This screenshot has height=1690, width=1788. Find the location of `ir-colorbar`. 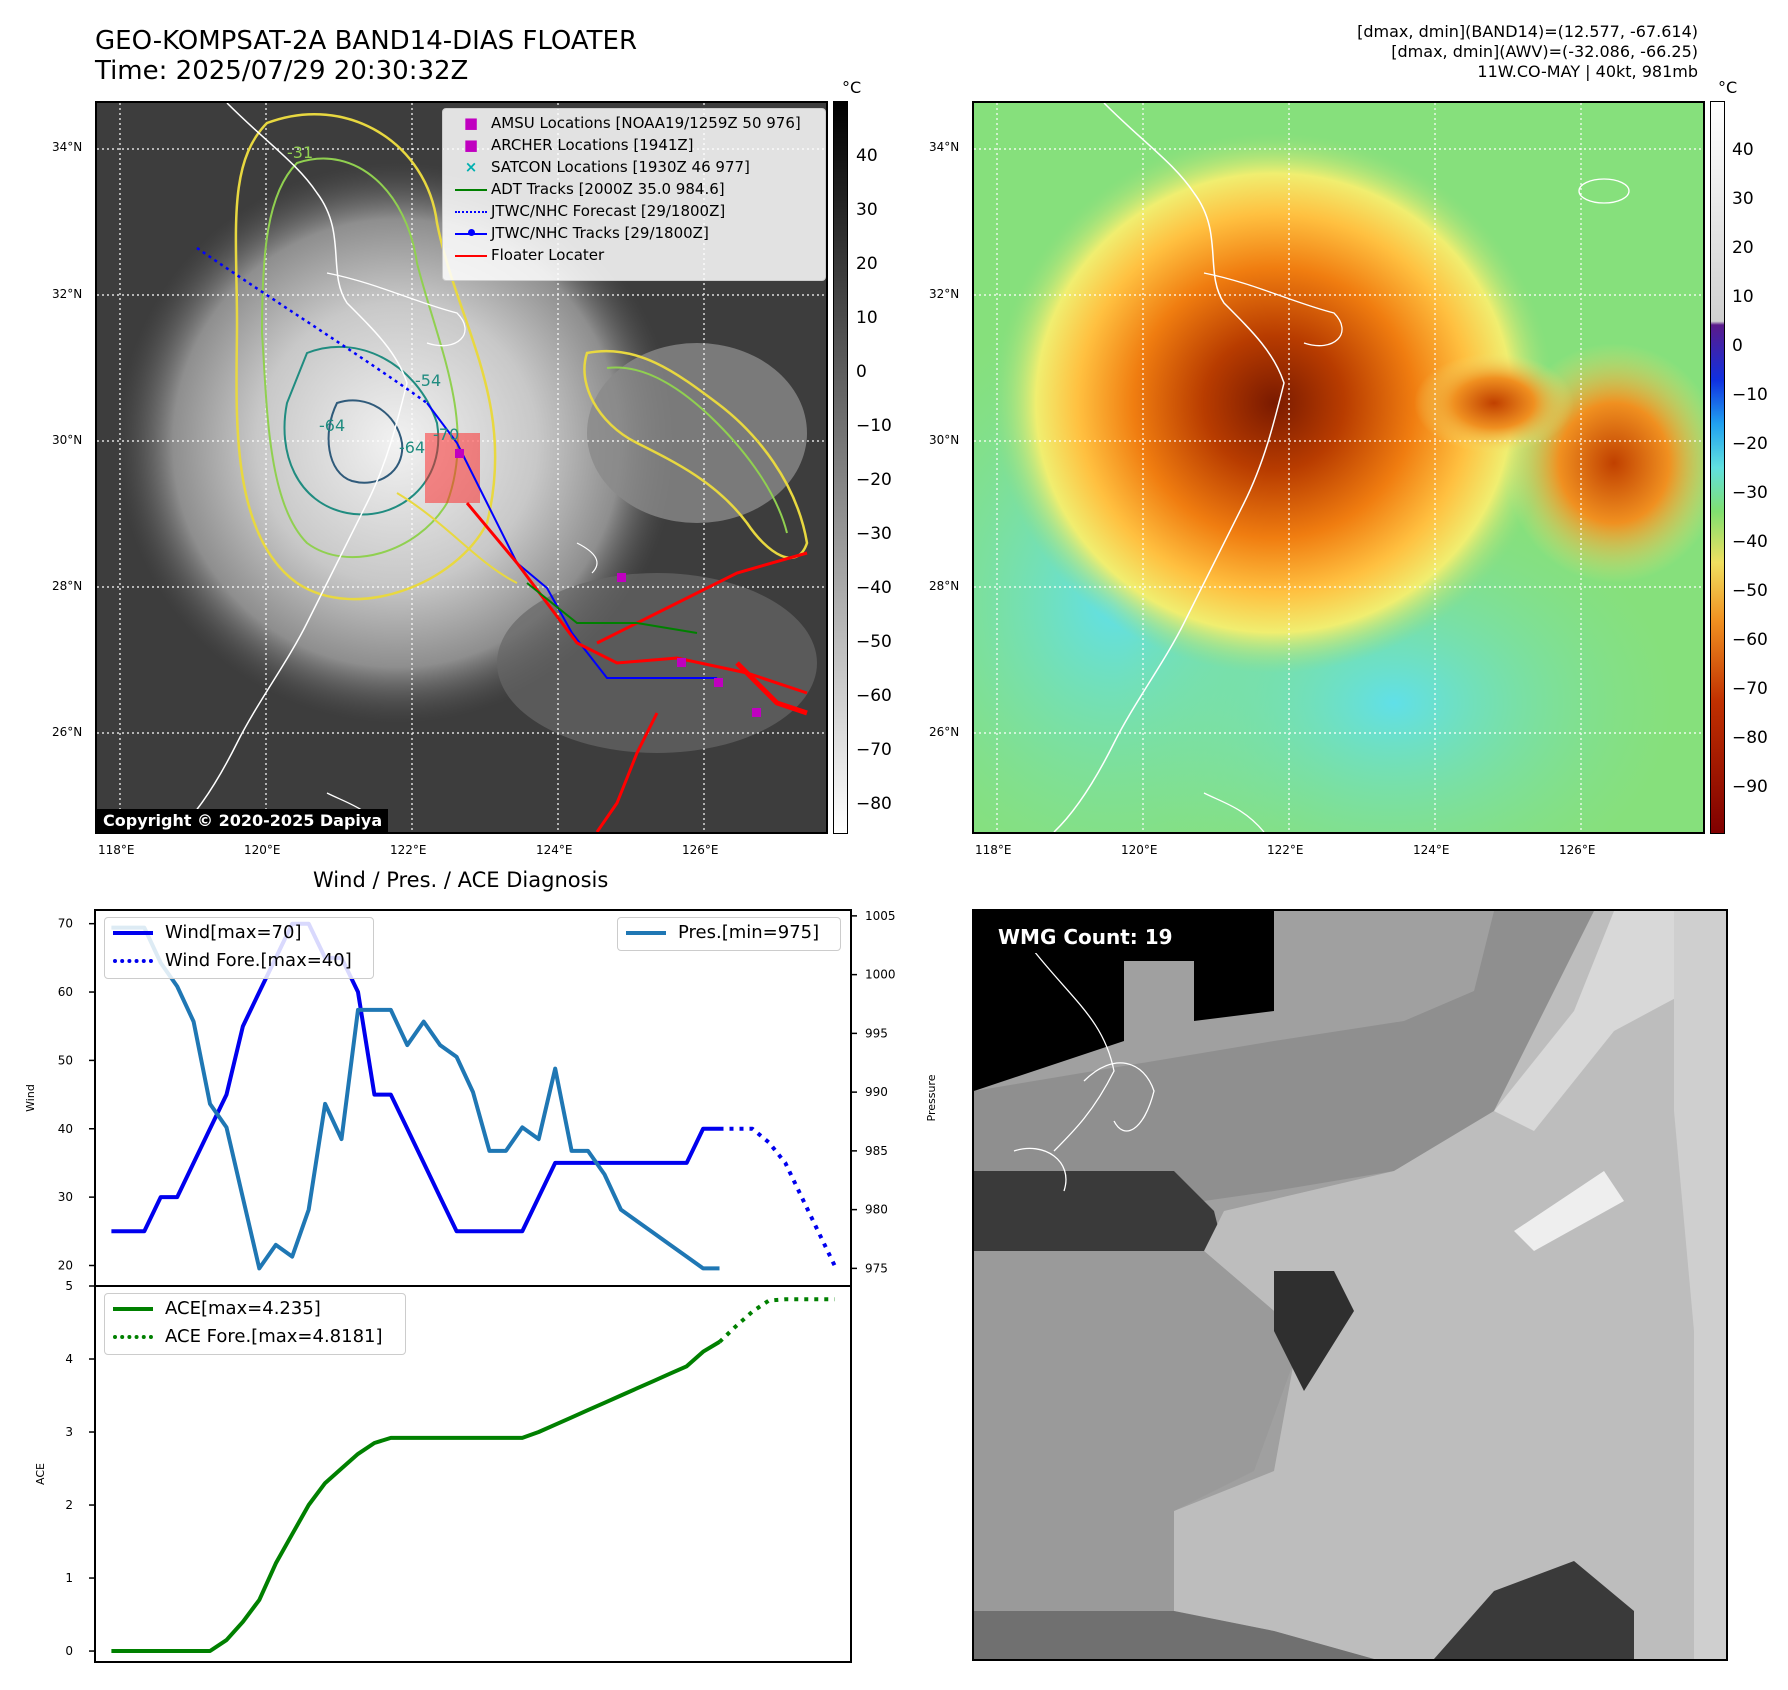

ir-colorbar is located at coordinates (840, 467).